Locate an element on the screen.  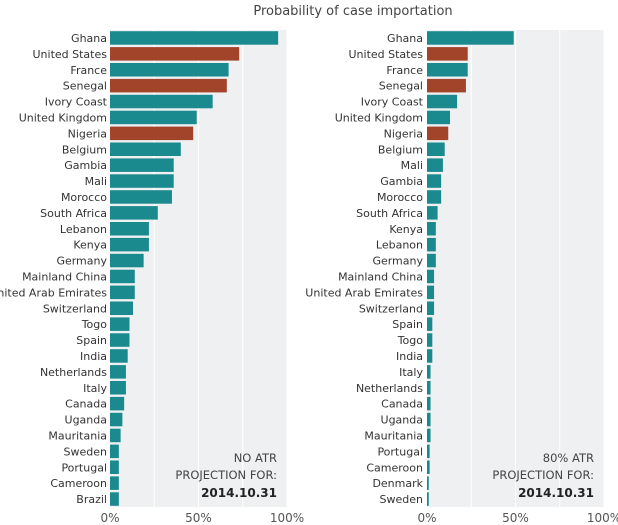
bar-denmark is located at coordinates (428, 483).